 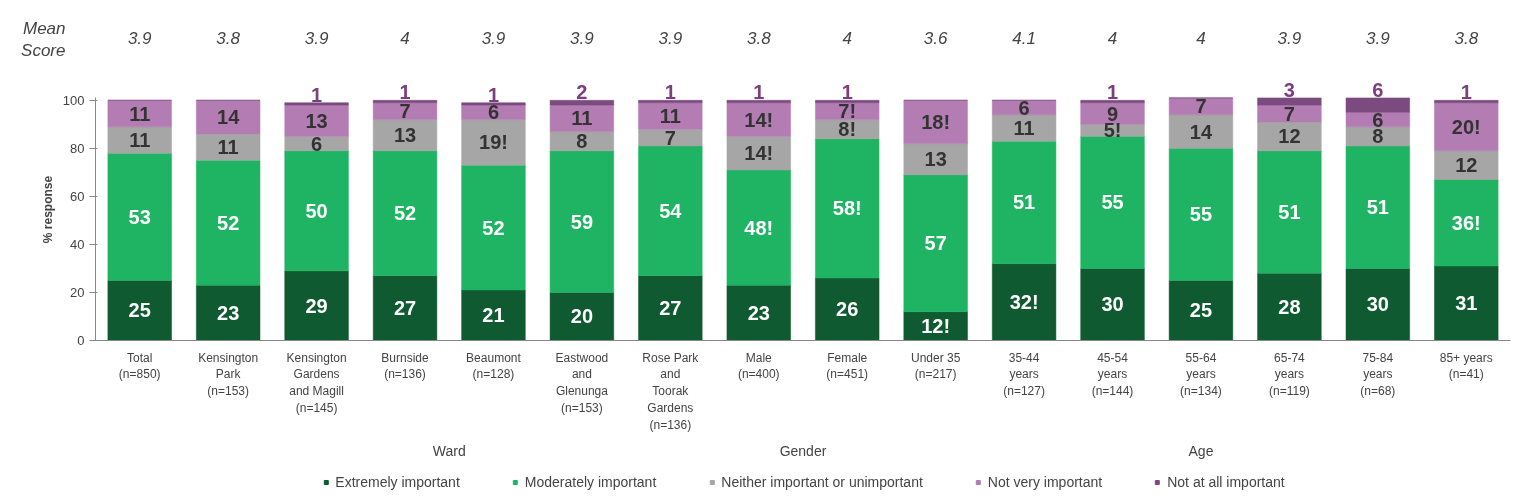 I want to click on data-label: 28, so click(x=1289, y=306).